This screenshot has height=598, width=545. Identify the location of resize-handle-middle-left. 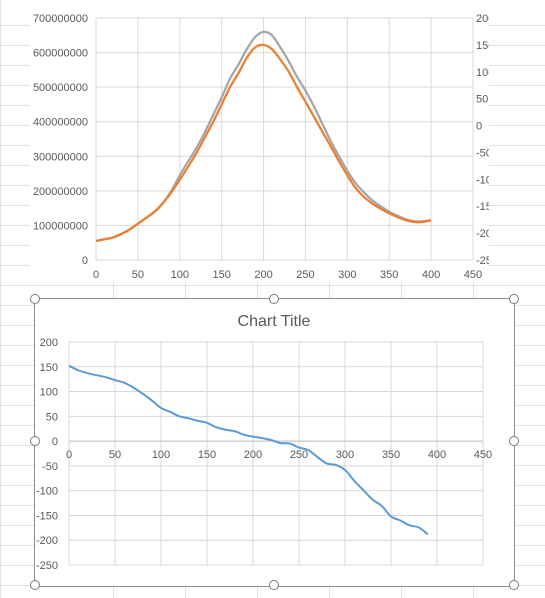
(35, 441).